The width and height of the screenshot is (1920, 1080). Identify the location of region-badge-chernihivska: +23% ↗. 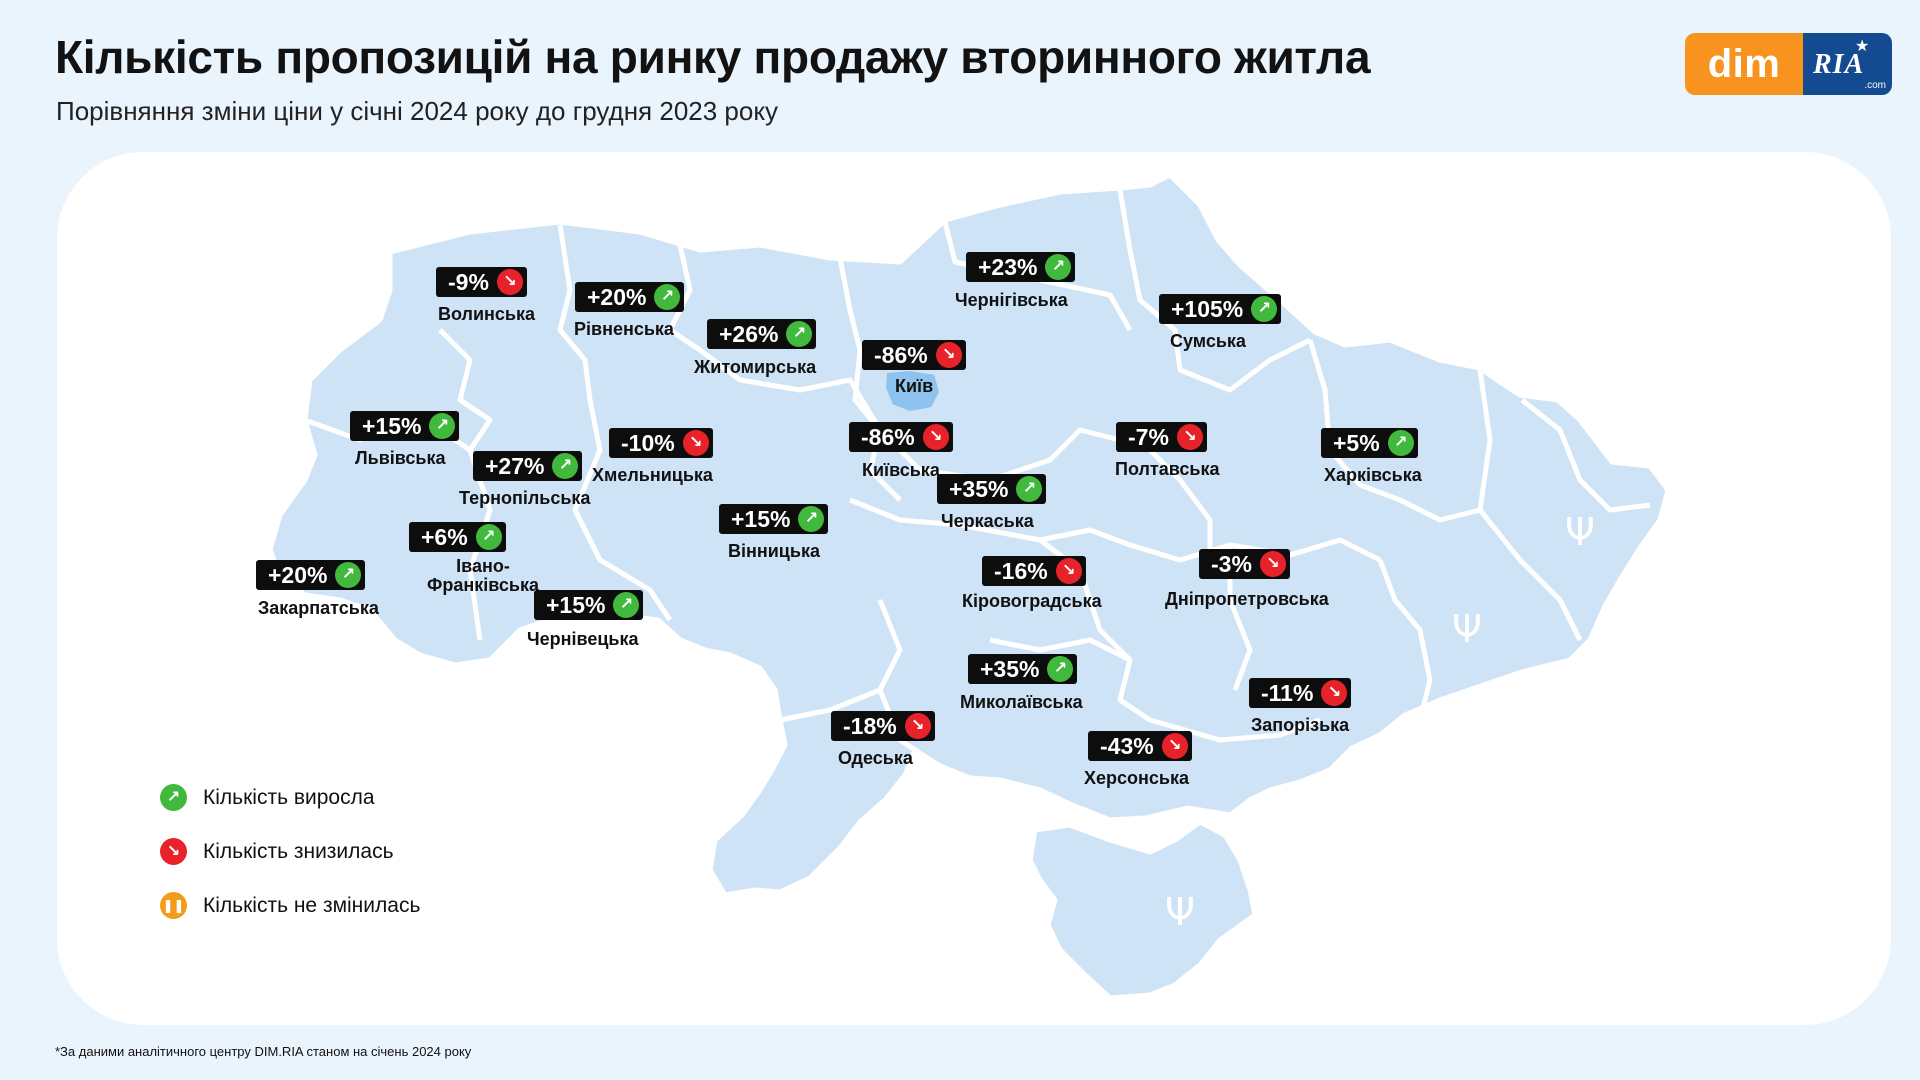
(1021, 267).